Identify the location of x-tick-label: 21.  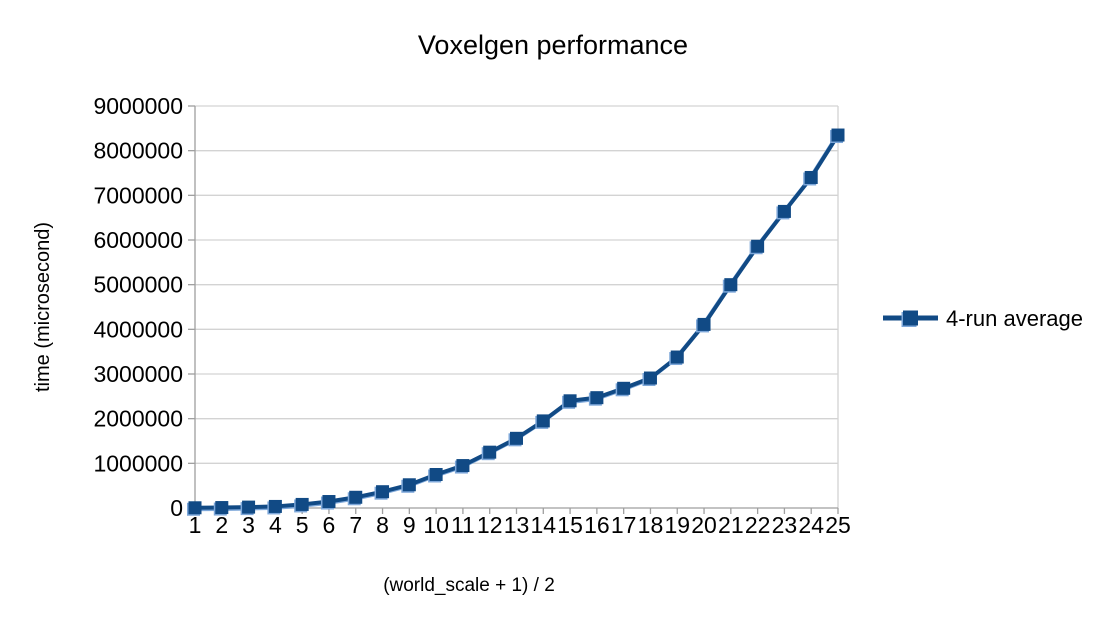
(731, 525).